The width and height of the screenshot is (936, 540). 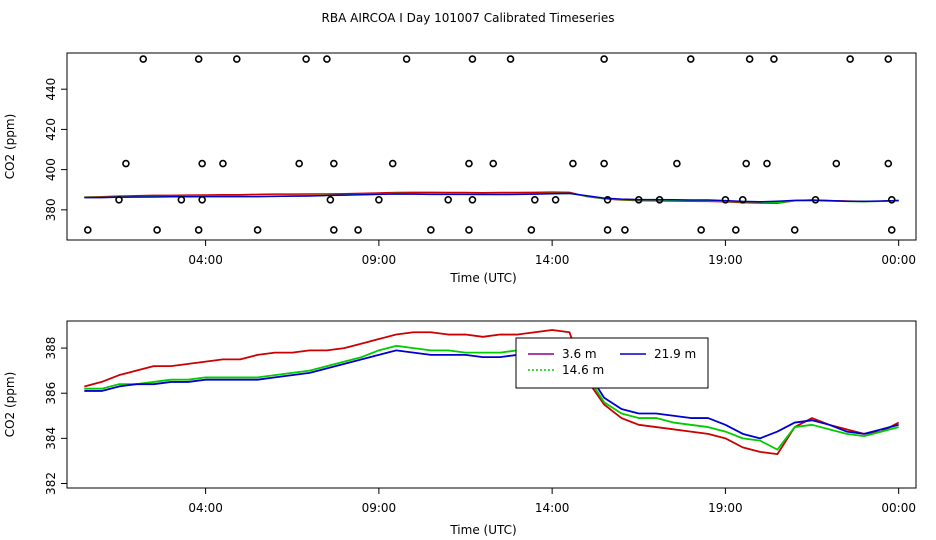 I want to click on y-tick-label: 386, so click(x=51, y=393).